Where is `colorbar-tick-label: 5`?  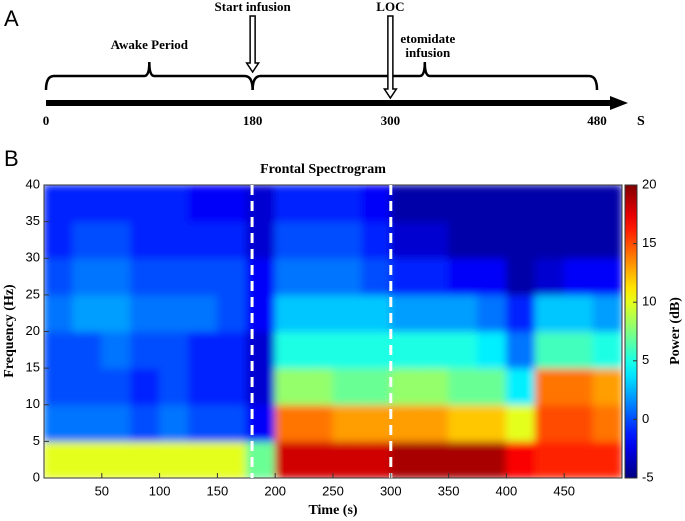 colorbar-tick-label: 5 is located at coordinates (645, 359).